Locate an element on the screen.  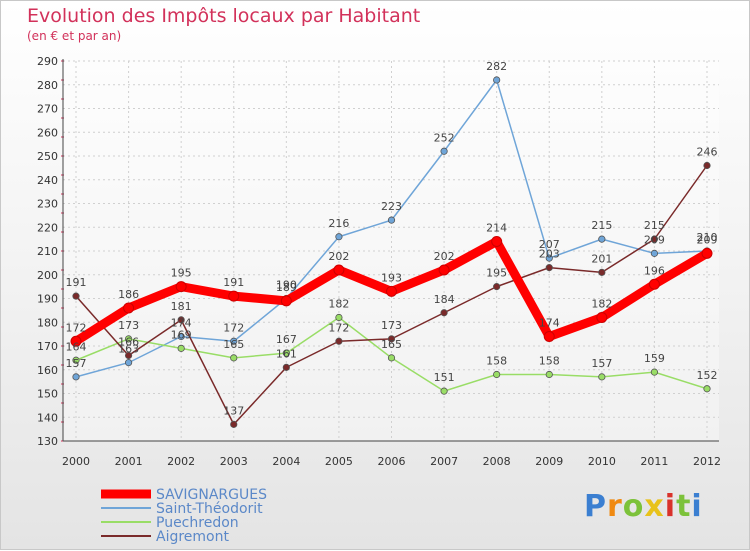
x-tick-label: 2010 is located at coordinates (602, 461).